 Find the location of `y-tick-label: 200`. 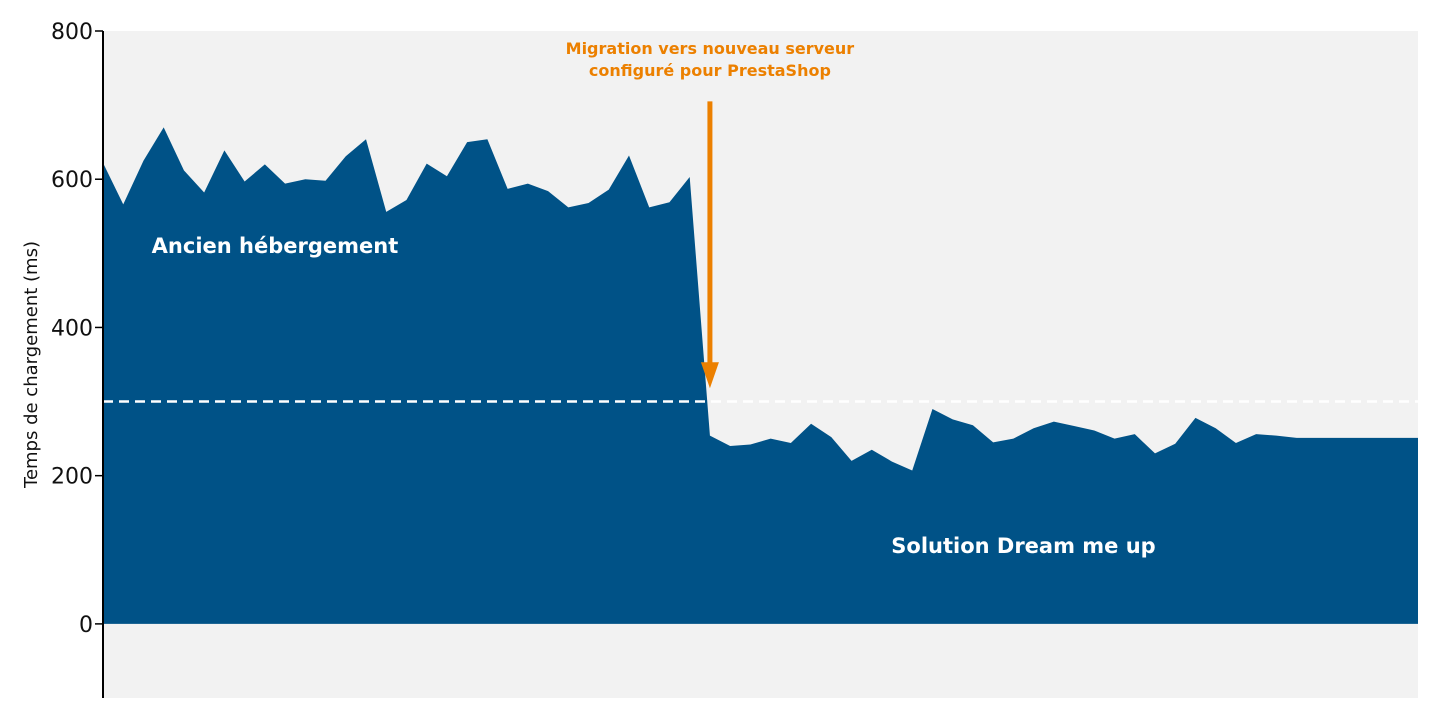

y-tick-label: 200 is located at coordinates (72, 477).